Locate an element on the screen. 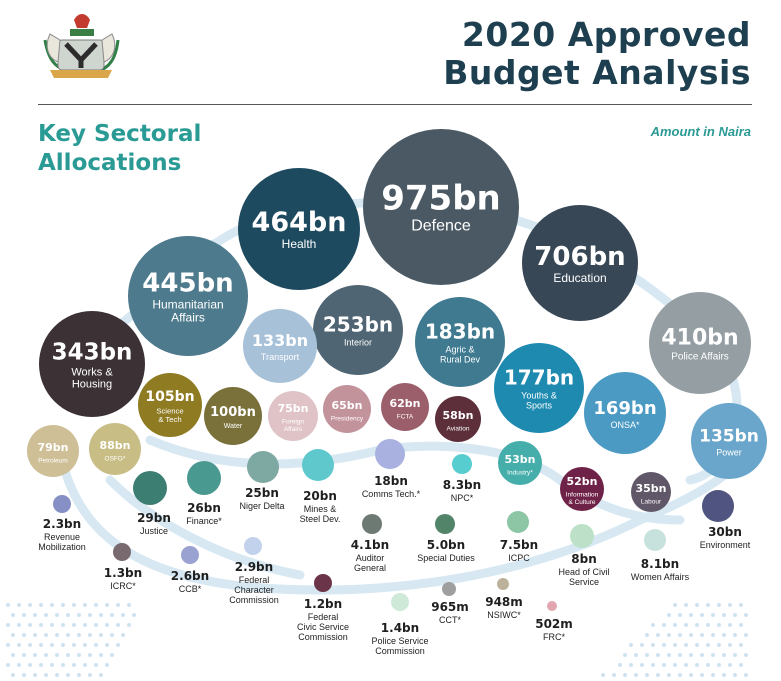  category-label-industry: Industry* is located at coordinates (520, 472).